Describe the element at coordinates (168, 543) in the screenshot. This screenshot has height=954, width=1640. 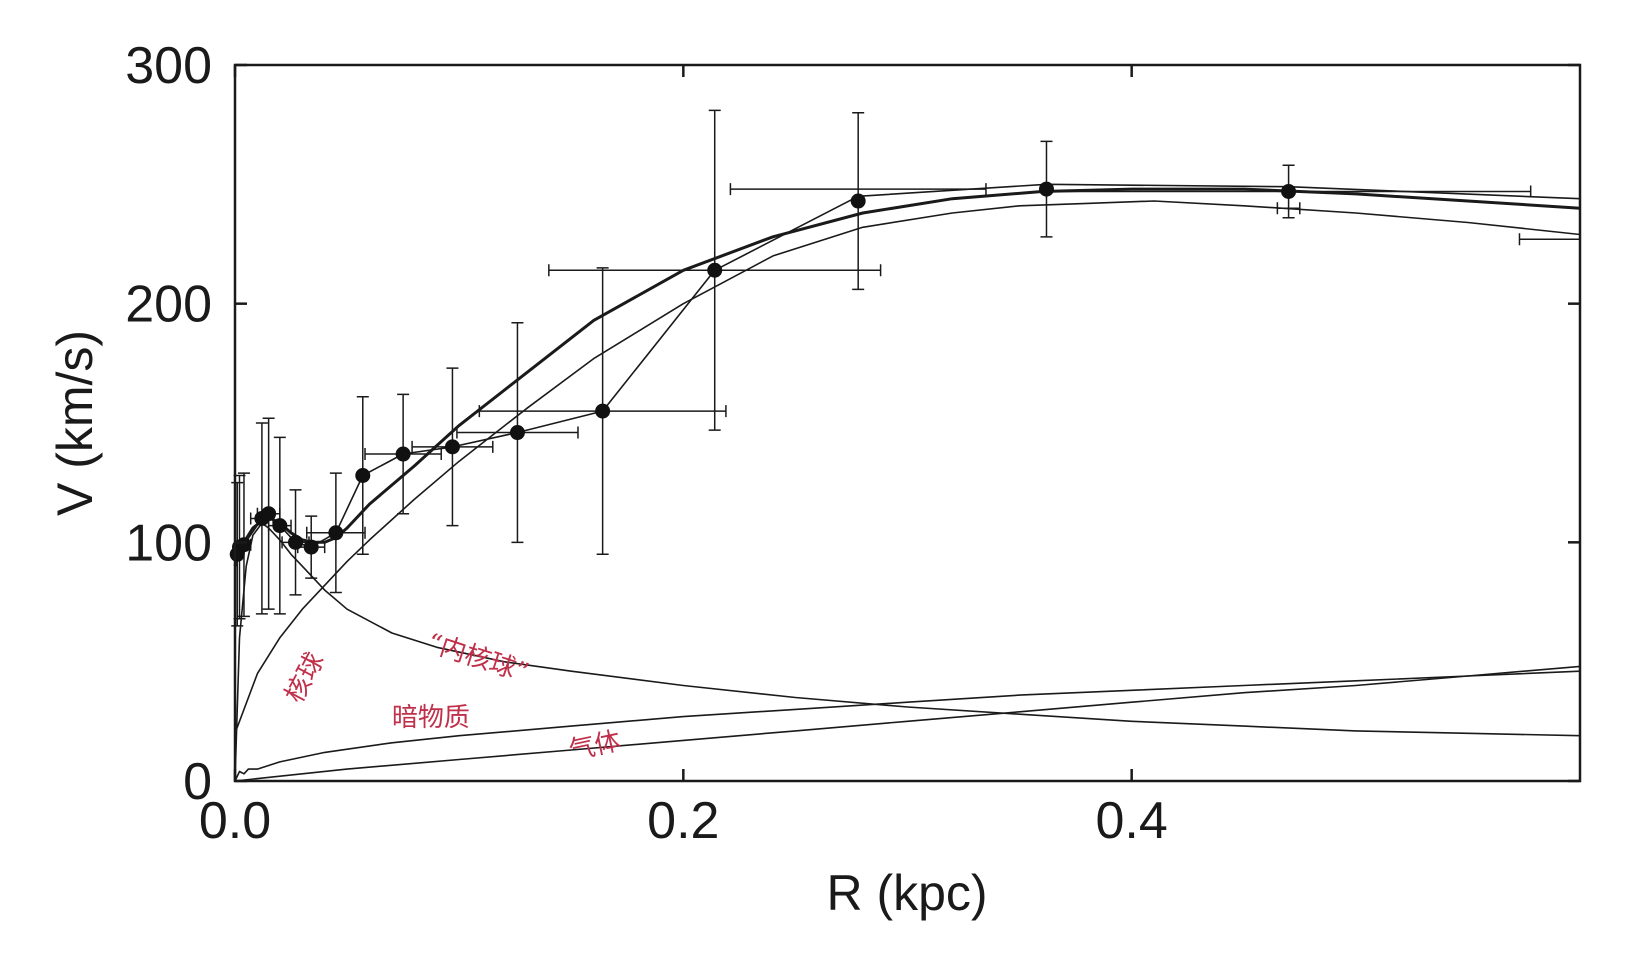
I see `y-tick-label-1: 100` at that location.